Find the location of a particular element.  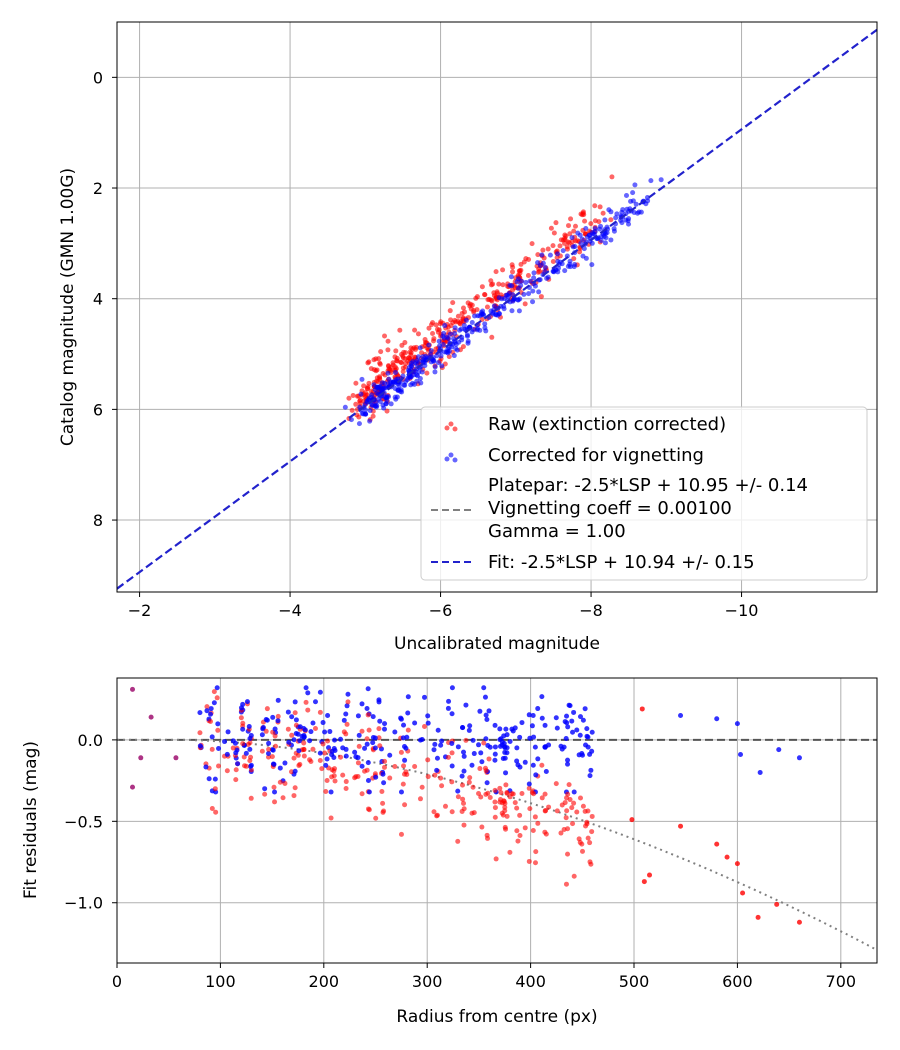

top-x-tick-label: −2 is located at coordinates (140, 610).